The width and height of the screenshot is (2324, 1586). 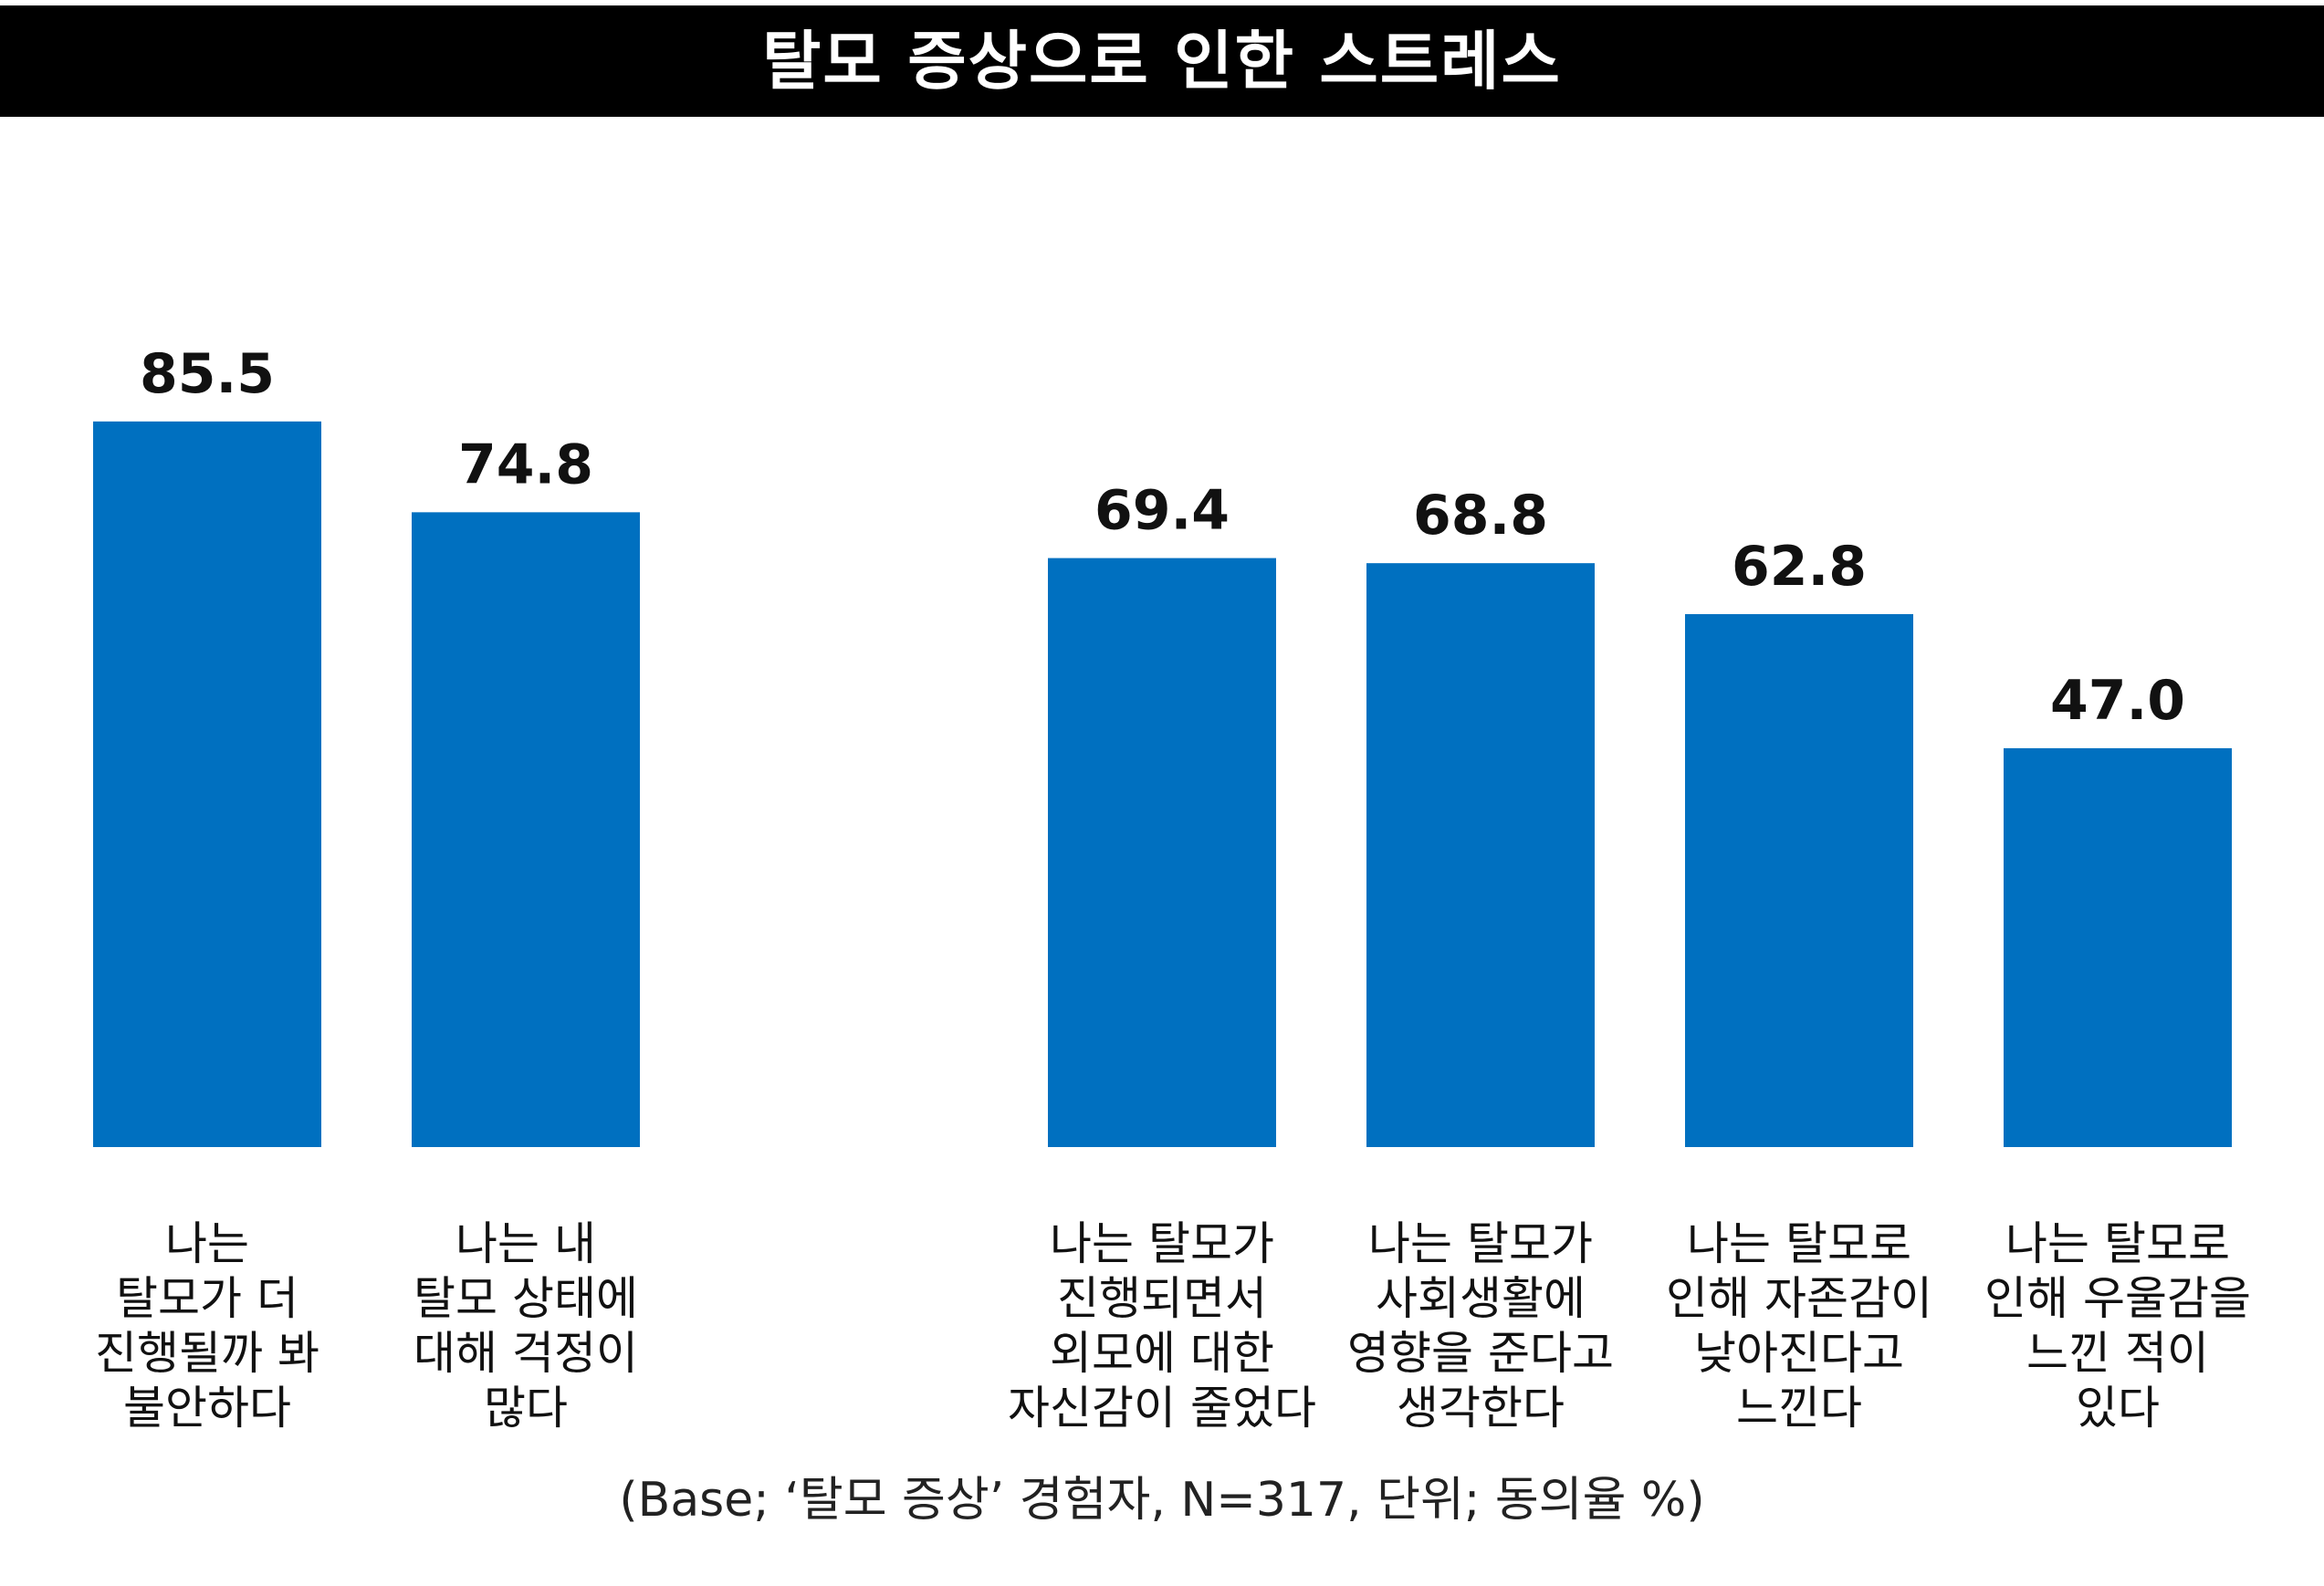 I want to click on category-label-line: 생각한다, so click(x=1481, y=1409).